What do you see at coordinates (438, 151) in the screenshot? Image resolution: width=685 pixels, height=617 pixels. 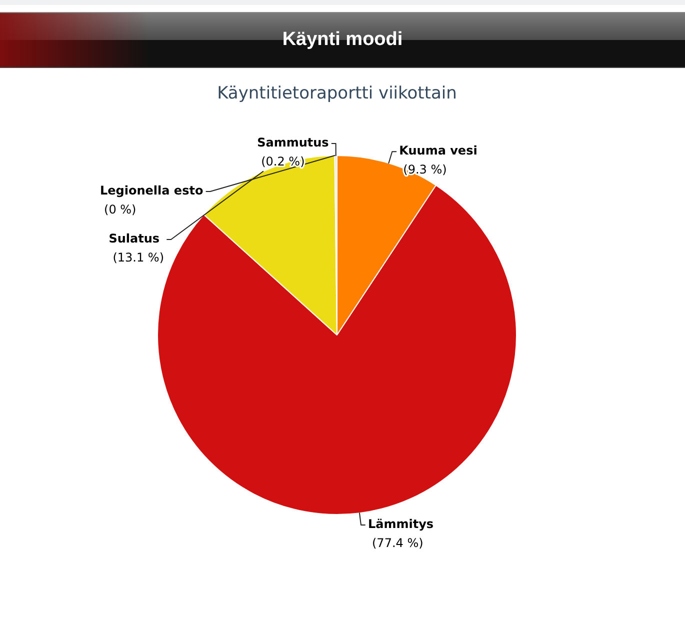 I see `slice-label: Kuuma vesi` at bounding box center [438, 151].